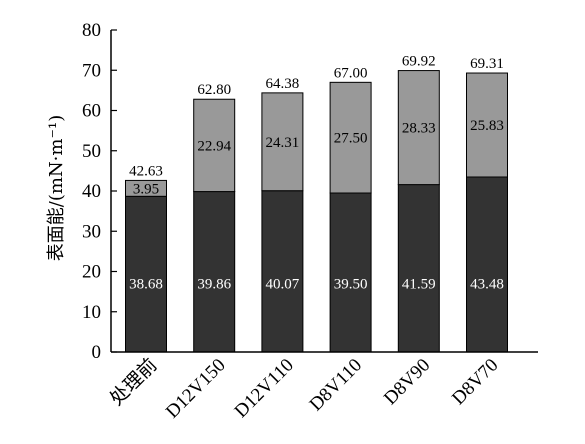 Image resolution: width=585 pixels, height=444 pixels. Describe the element at coordinates (91, 111) in the screenshot. I see `y-tick-label: 60` at that location.